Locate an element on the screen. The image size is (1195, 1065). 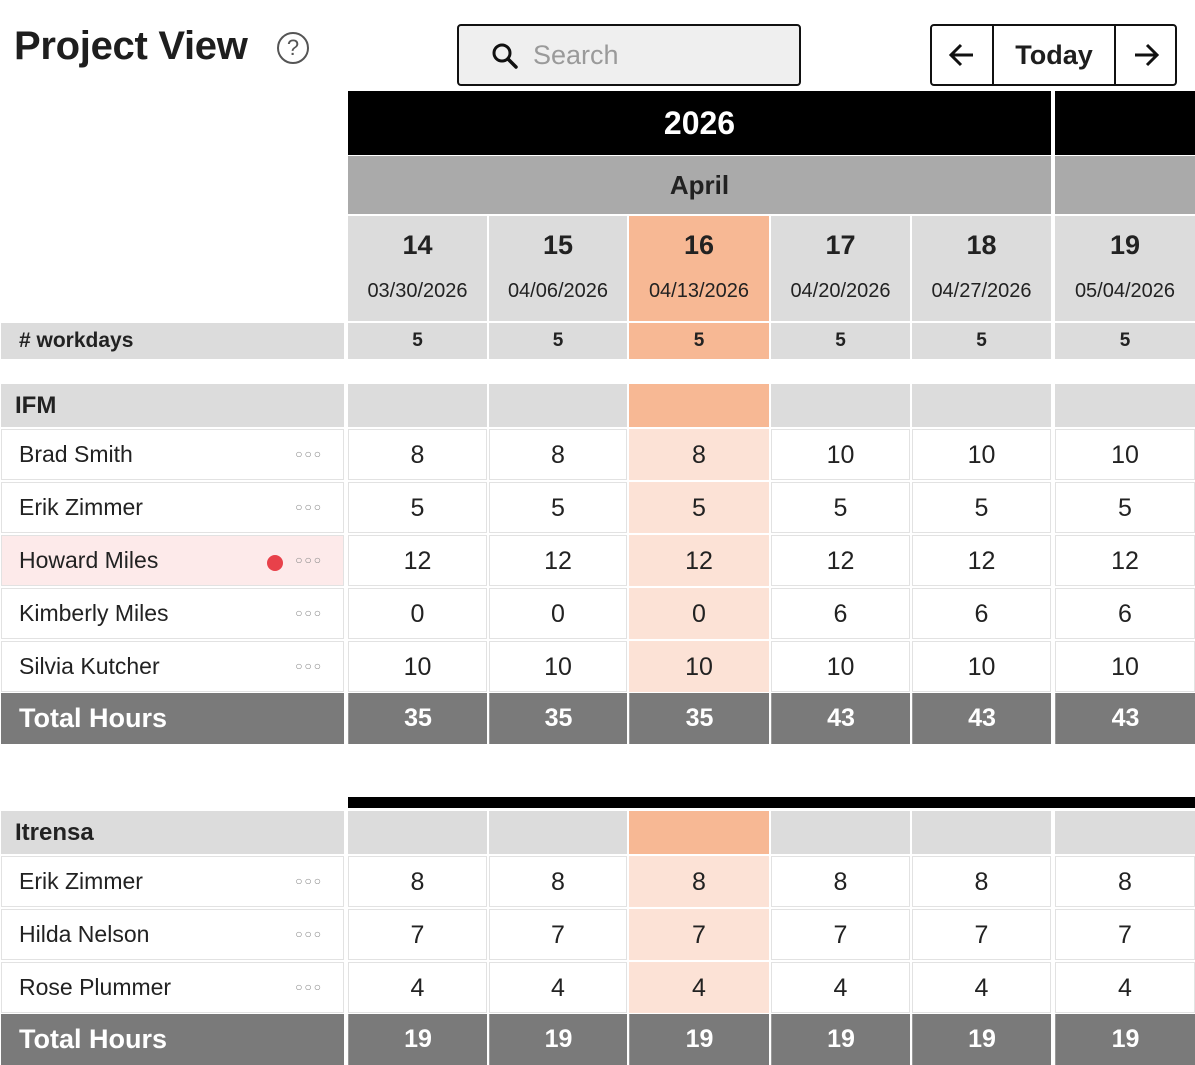
resource-row-name: Rose Plummer ○○○ is located at coordinates (172, 987).